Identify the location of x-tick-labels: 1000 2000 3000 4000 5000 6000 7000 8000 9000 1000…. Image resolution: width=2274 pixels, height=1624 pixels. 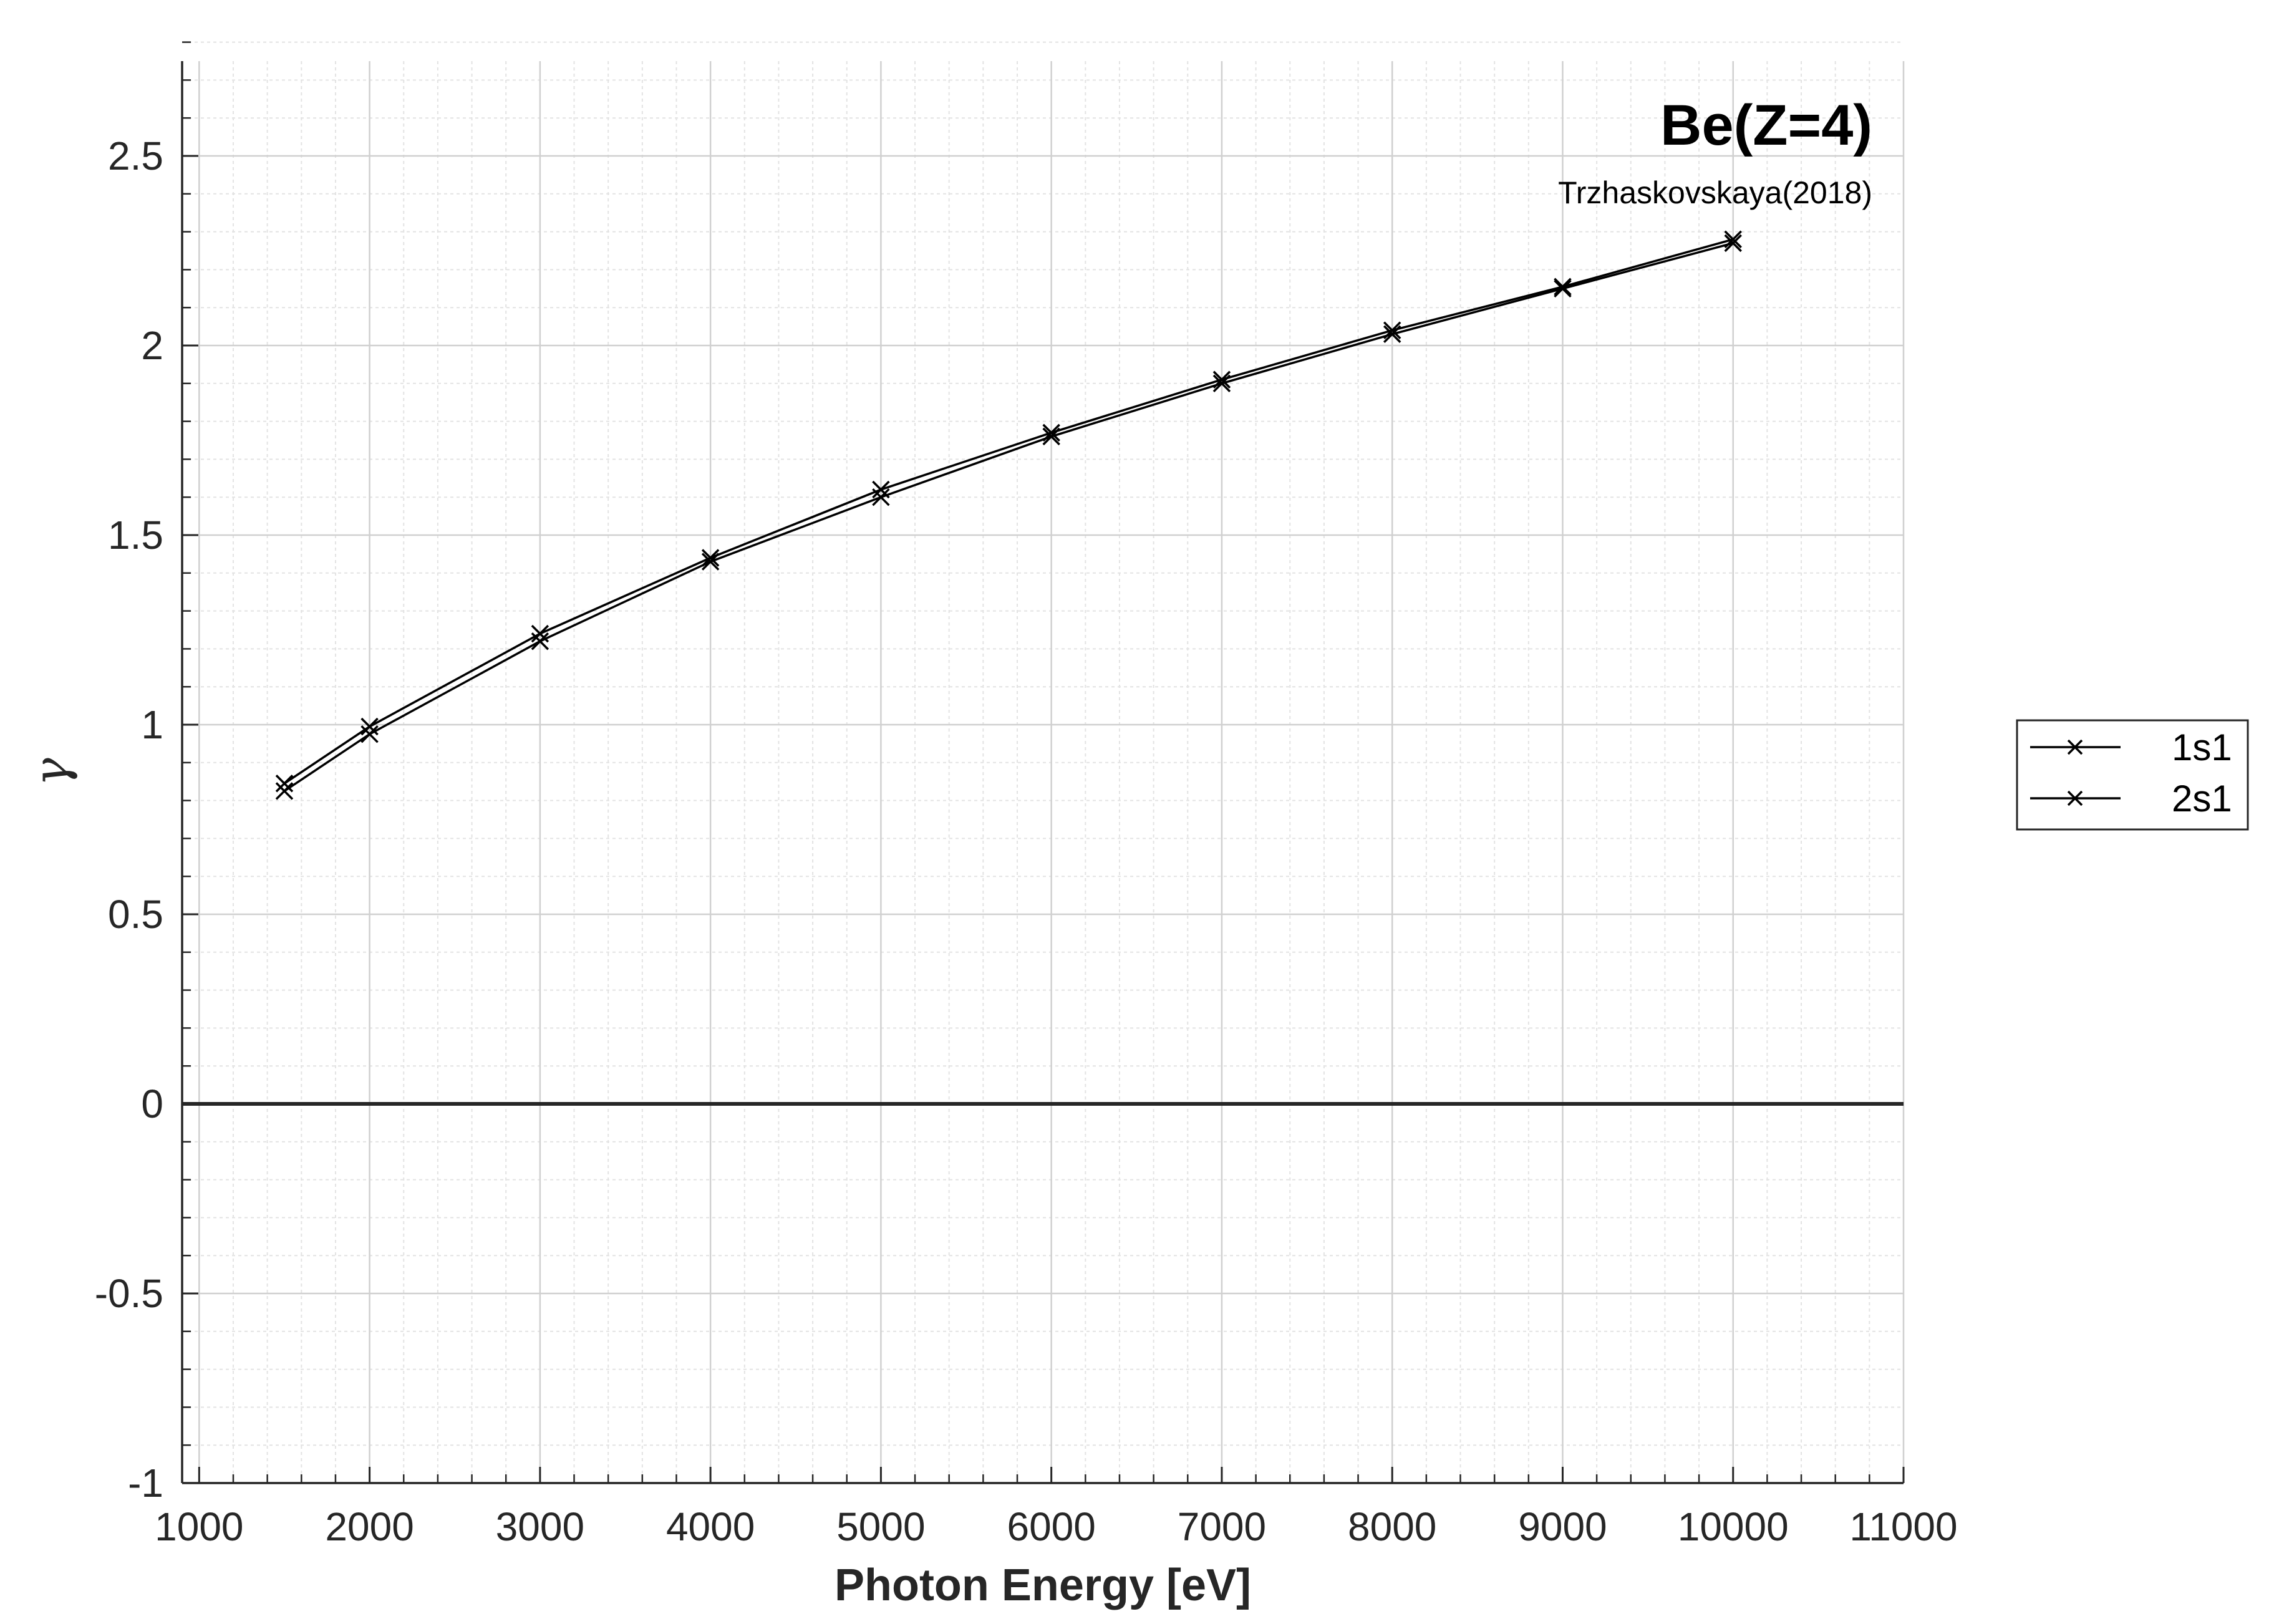
(1056, 1526).